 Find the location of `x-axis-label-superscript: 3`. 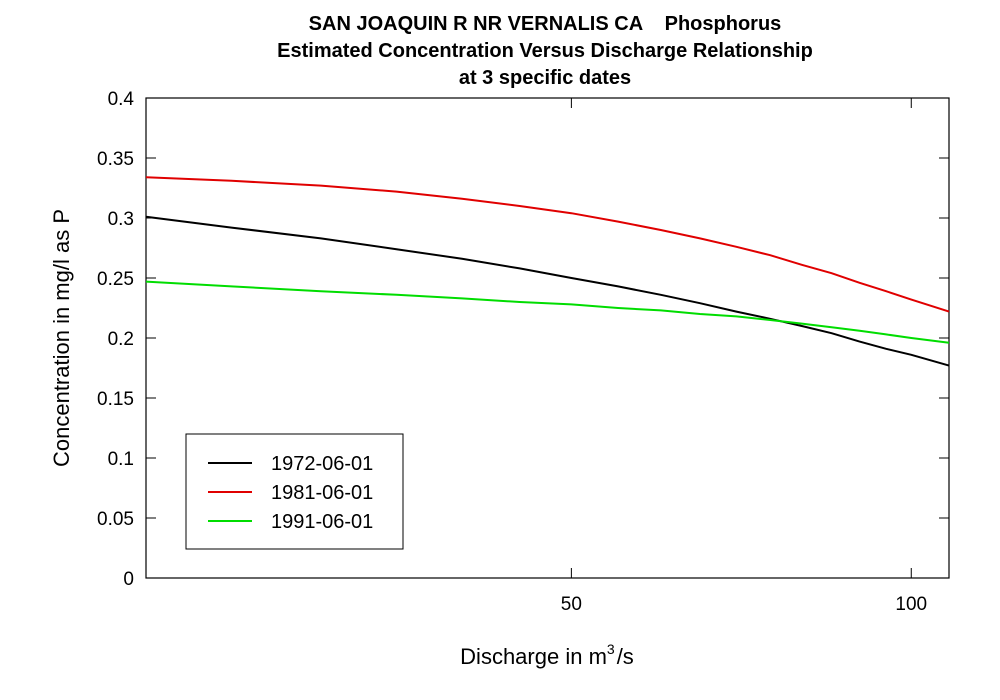

x-axis-label-superscript: 3 is located at coordinates (611, 649).